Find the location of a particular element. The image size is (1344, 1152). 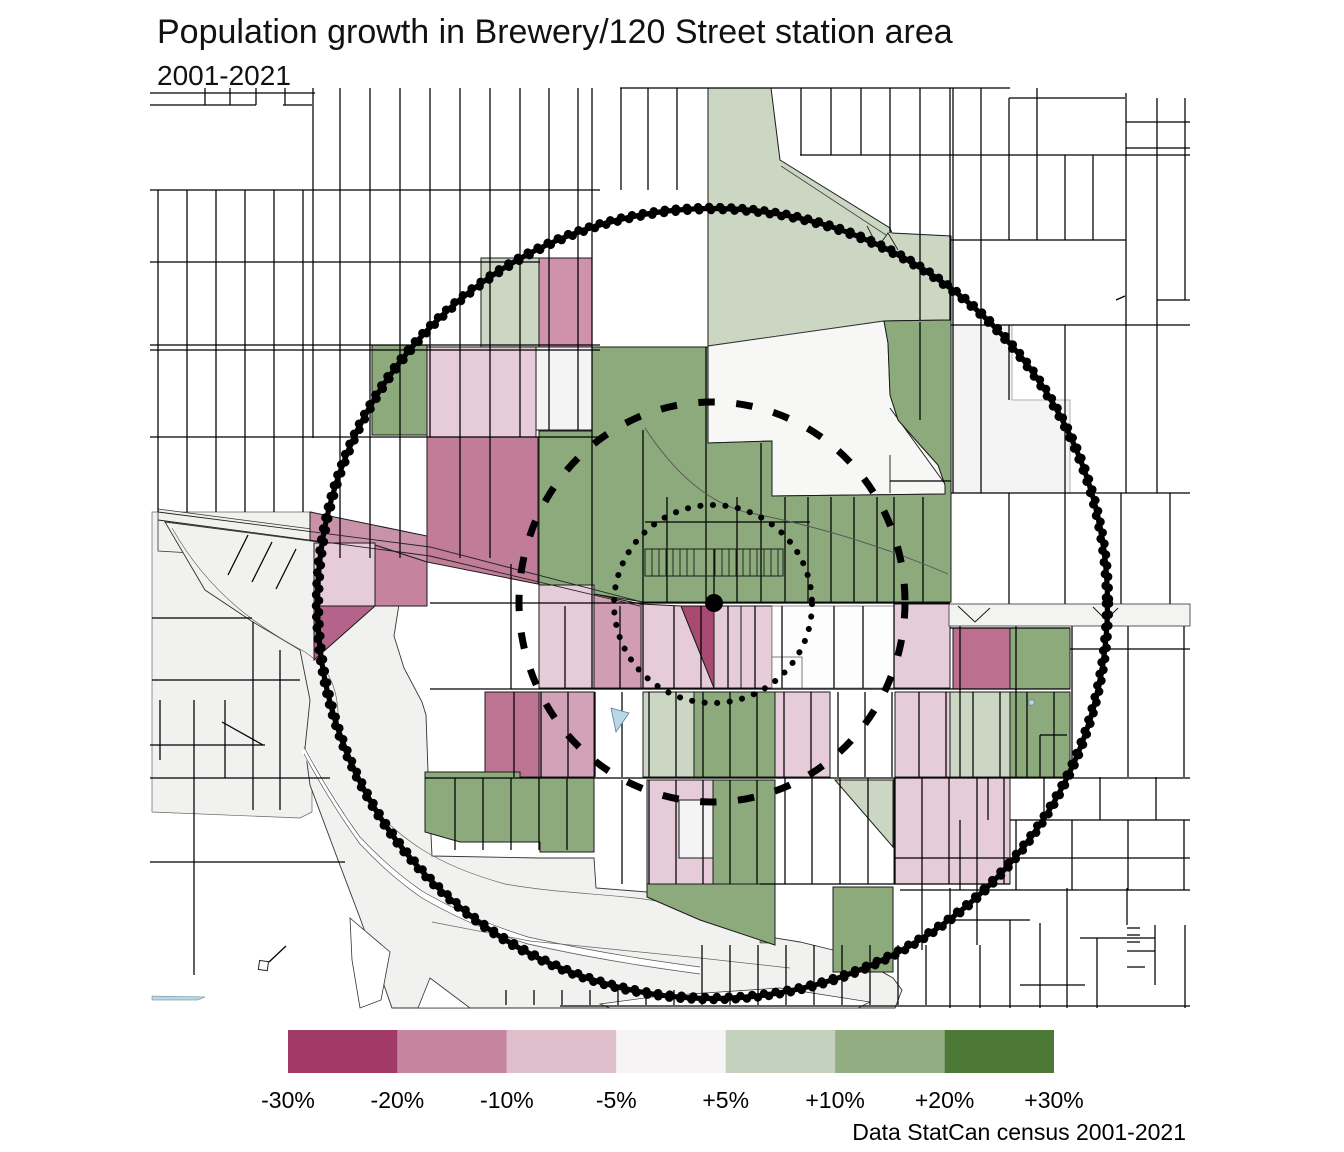

svg-text: +30% is located at coordinates (1053, 1100).